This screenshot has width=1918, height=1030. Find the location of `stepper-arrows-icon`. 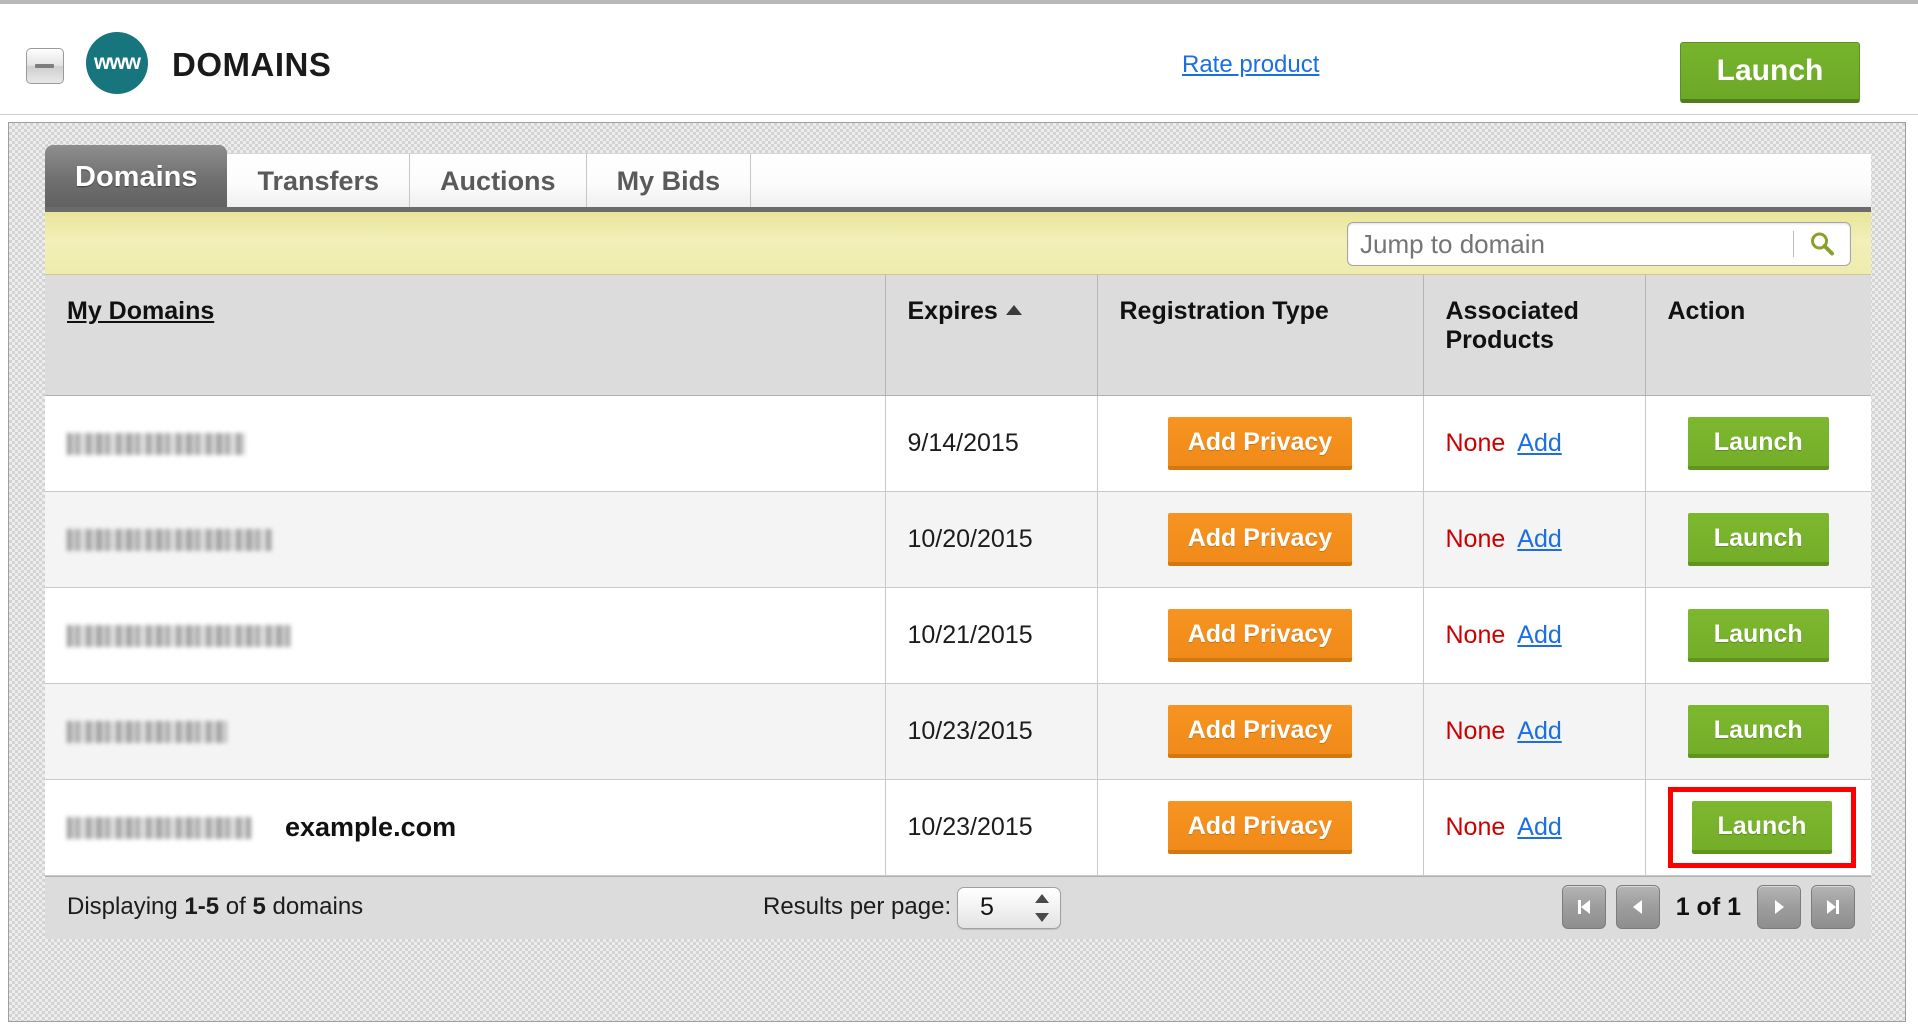

stepper-arrows-icon is located at coordinates (1042, 908).